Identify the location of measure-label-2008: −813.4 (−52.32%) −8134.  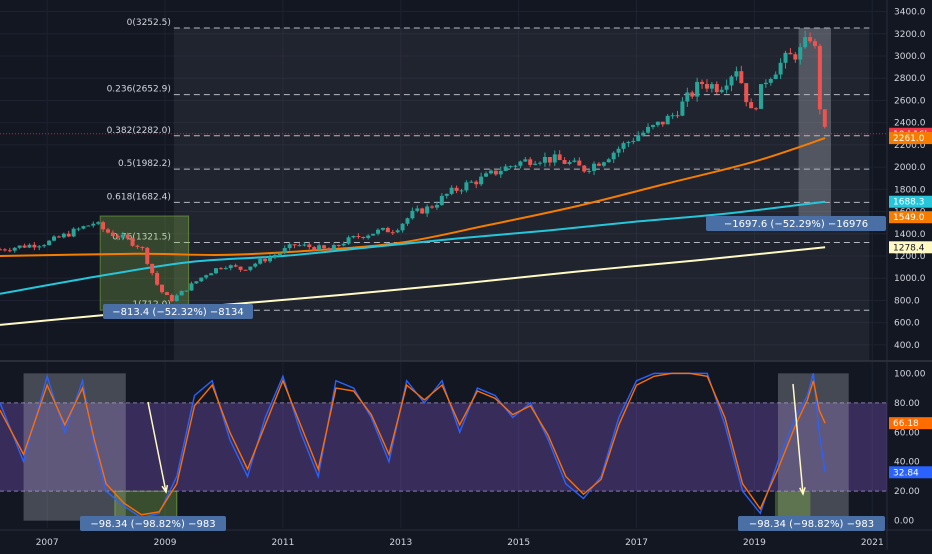
(178, 311).